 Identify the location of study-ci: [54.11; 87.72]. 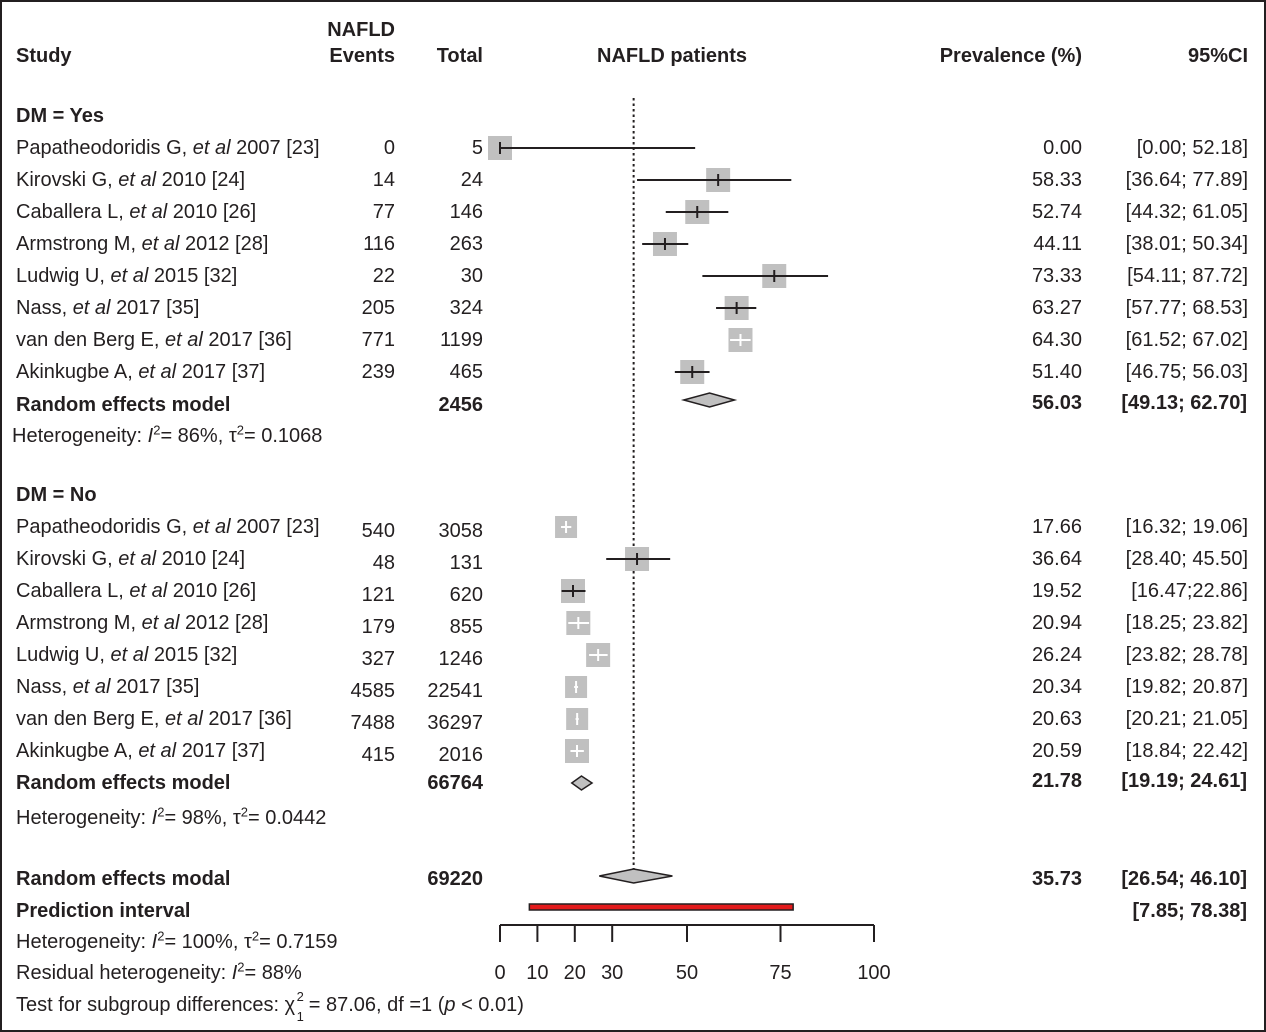
(1187, 276).